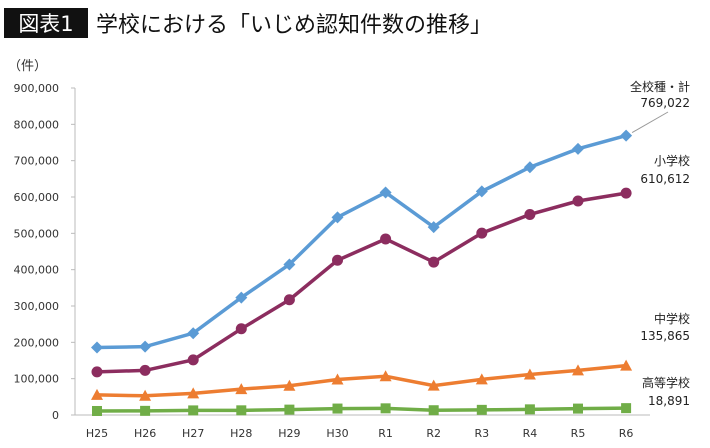 This screenshot has height=448, width=710. What do you see at coordinates (530, 433) in the screenshot?
I see `x-tick-label: R4` at bounding box center [530, 433].